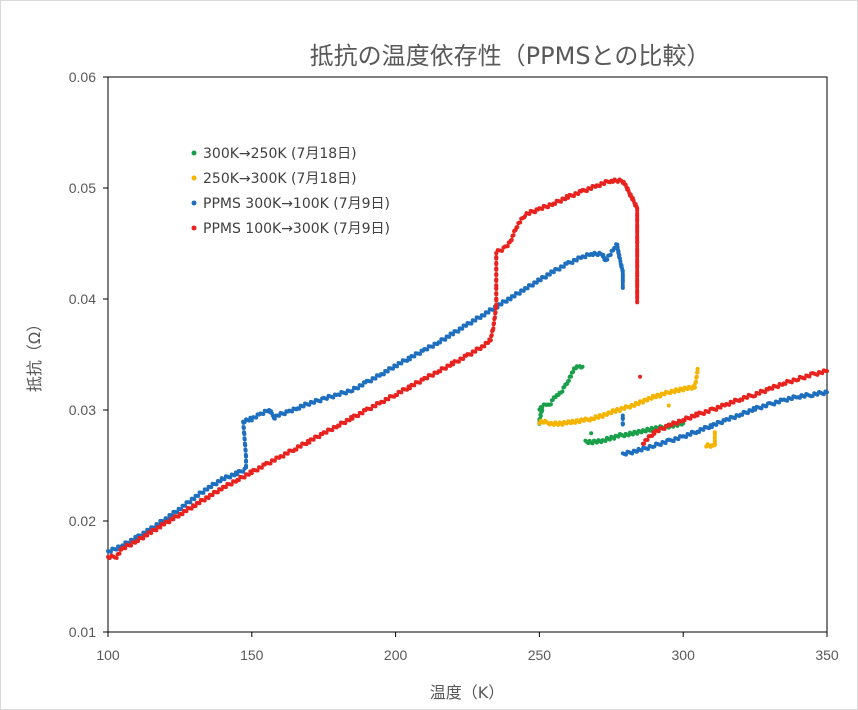 The height and width of the screenshot is (710, 858). Describe the element at coordinates (82, 410) in the screenshot. I see `y-tick-label: 0.03` at that location.